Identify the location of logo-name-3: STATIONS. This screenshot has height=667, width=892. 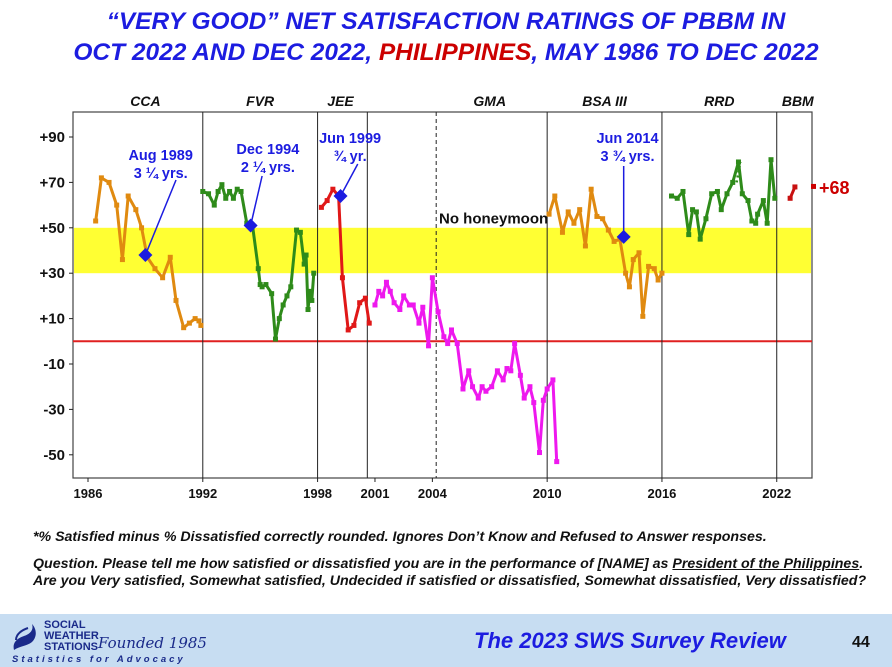
(71, 647).